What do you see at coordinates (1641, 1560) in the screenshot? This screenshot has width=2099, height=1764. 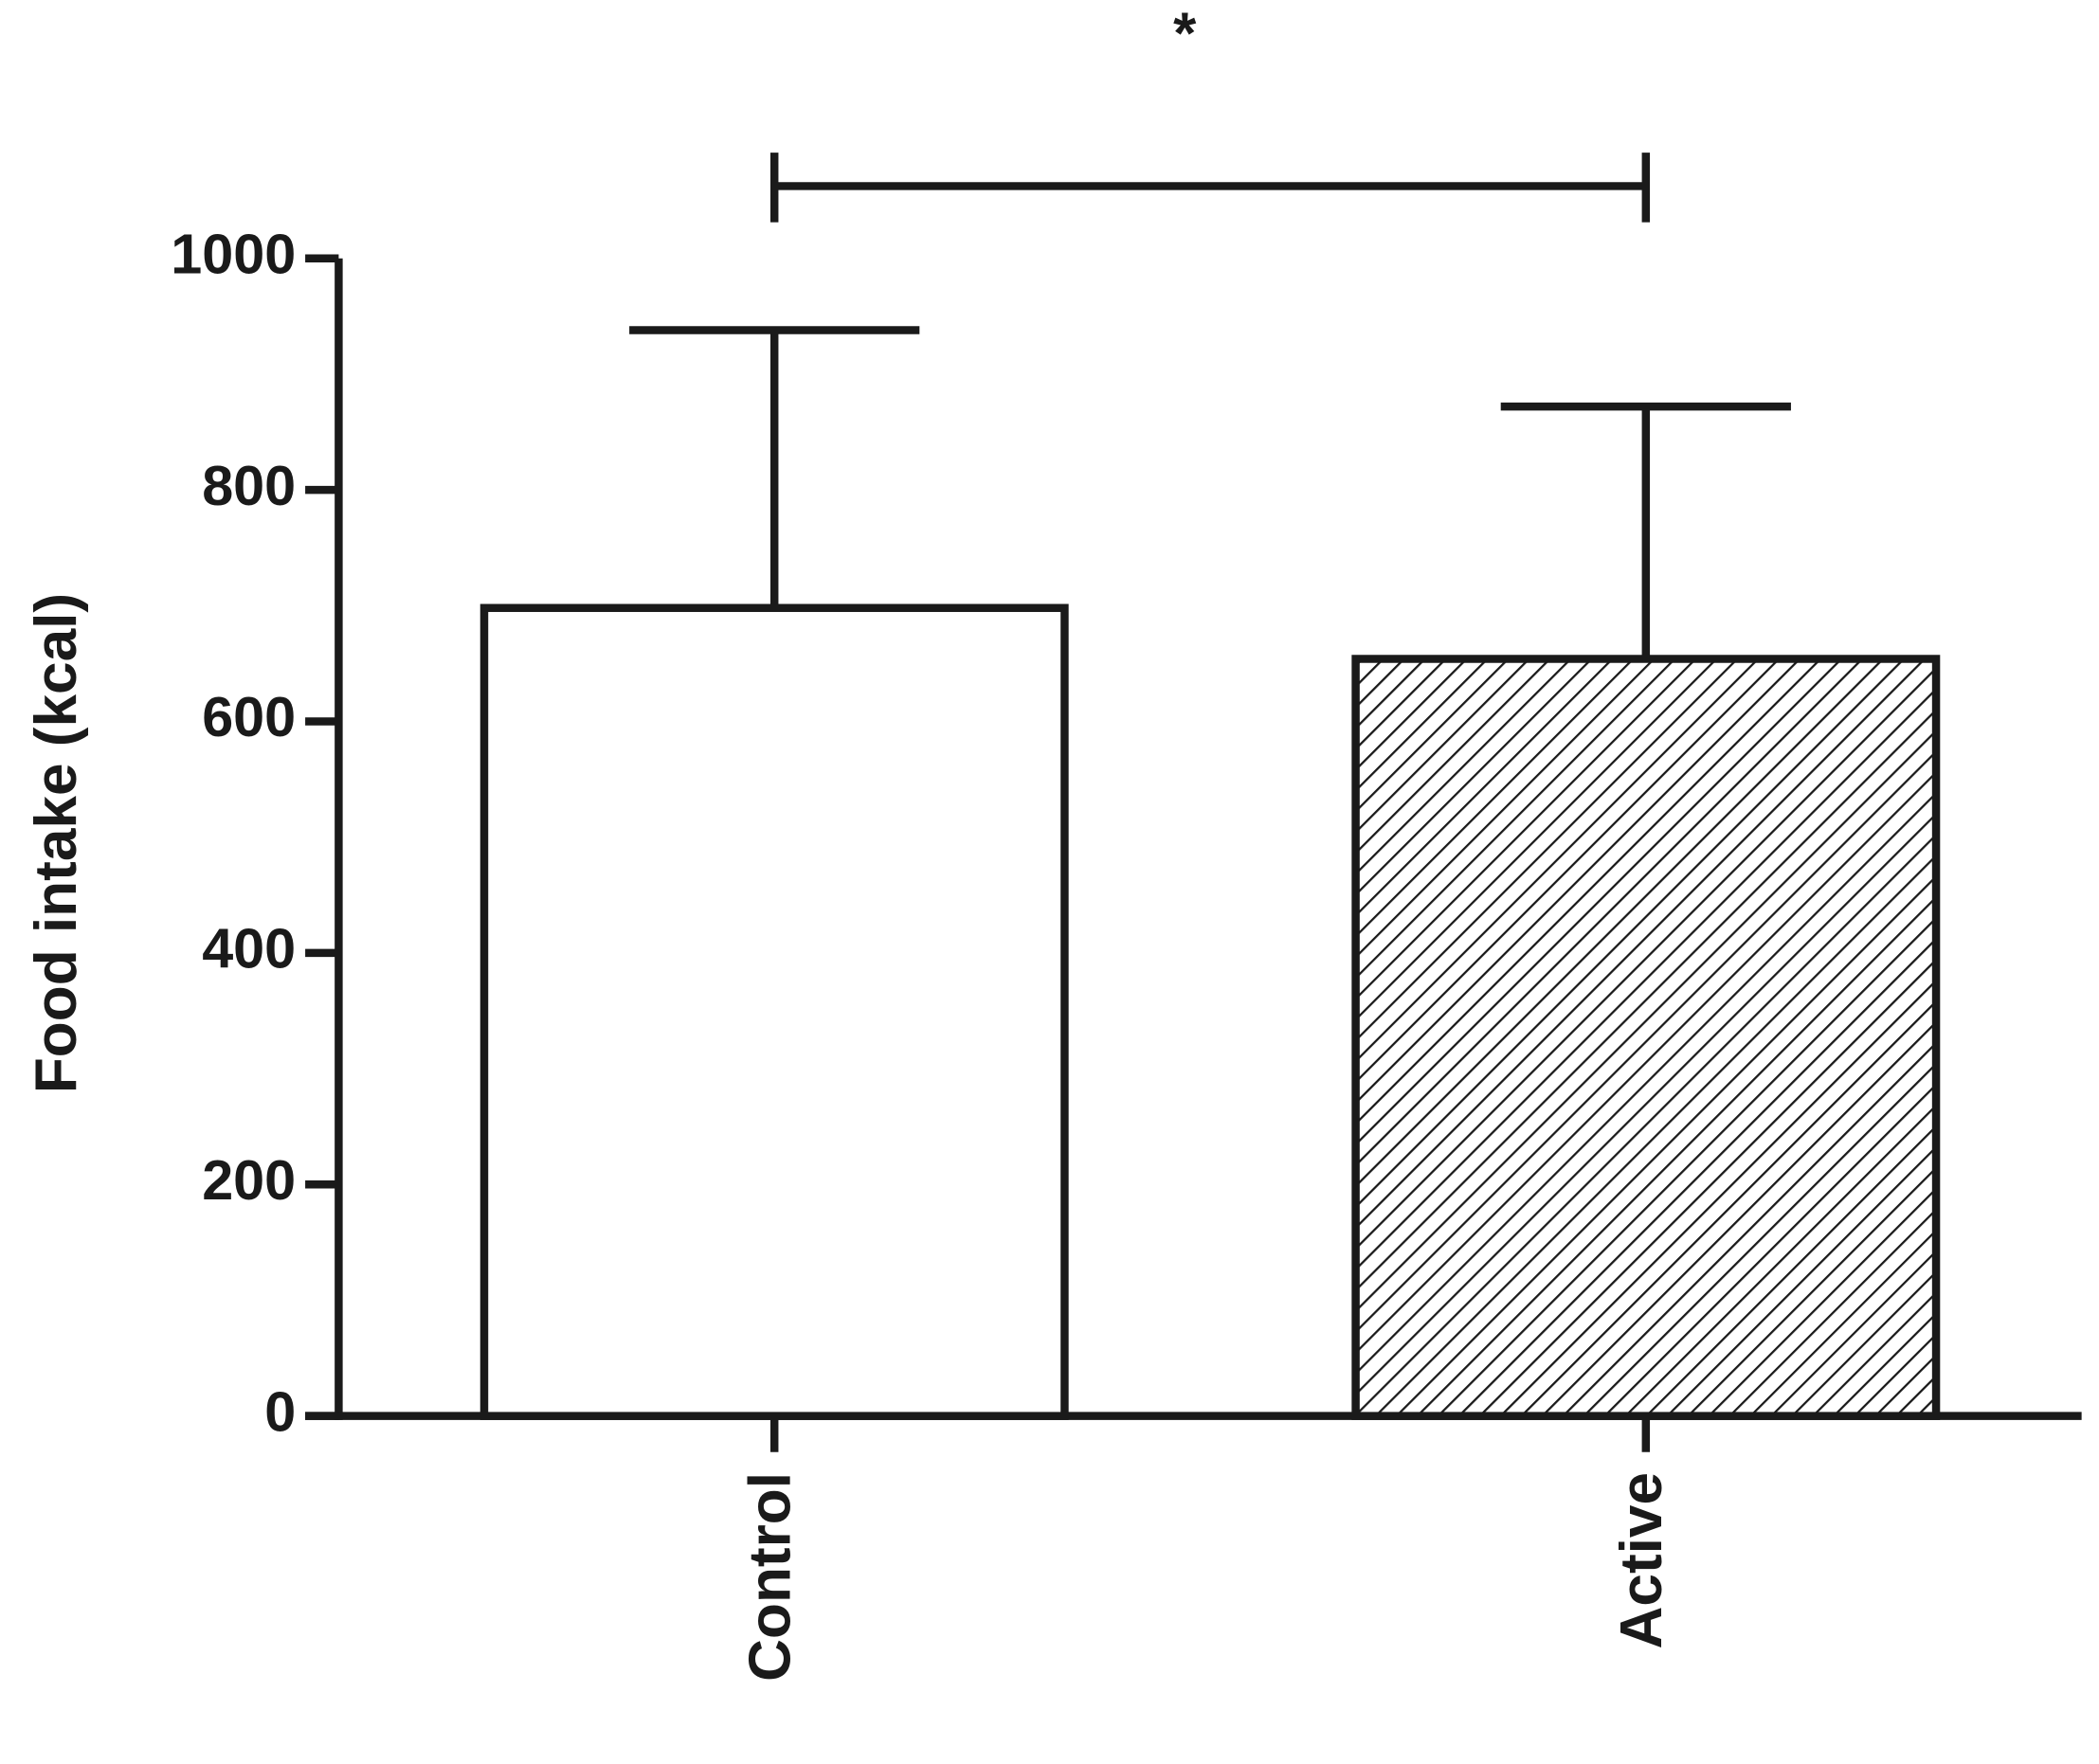 I see `x-tick-label: Active` at bounding box center [1641, 1560].